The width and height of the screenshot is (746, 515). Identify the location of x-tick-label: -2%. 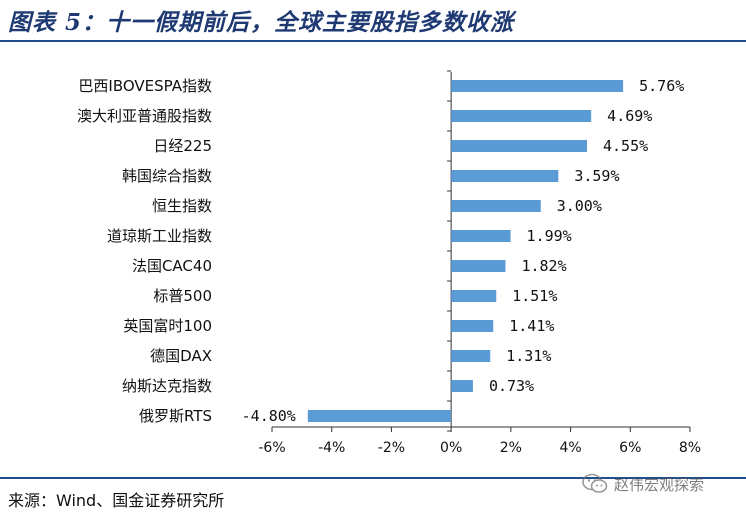
(391, 448).